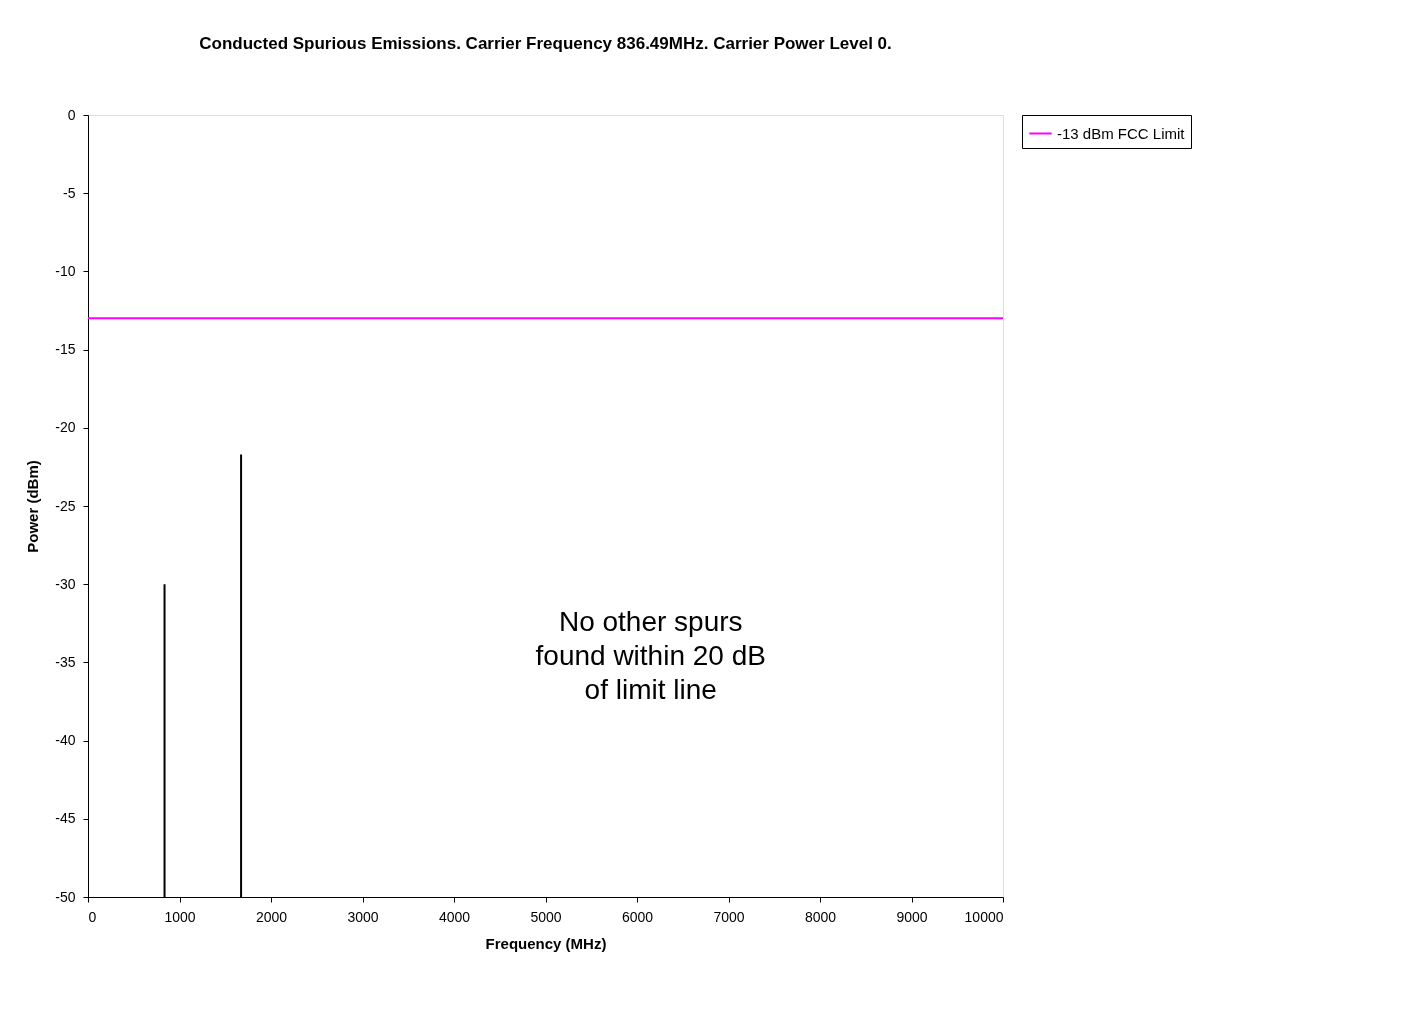  I want to click on y-tick-label: -30, so click(65, 583).